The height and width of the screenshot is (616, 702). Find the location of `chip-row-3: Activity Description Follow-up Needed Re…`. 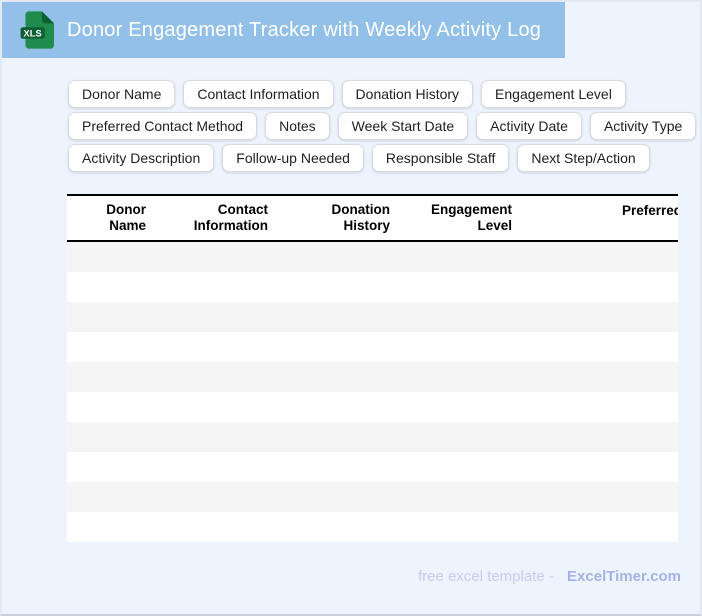

chip-row-3: Activity Description Follow-up Needed Re… is located at coordinates (380, 158).